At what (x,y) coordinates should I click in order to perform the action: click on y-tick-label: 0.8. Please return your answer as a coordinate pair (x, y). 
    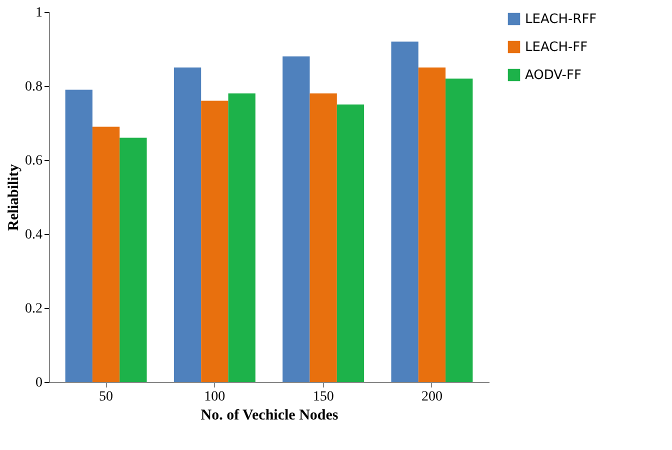
    Looking at the image, I should click on (33, 87).